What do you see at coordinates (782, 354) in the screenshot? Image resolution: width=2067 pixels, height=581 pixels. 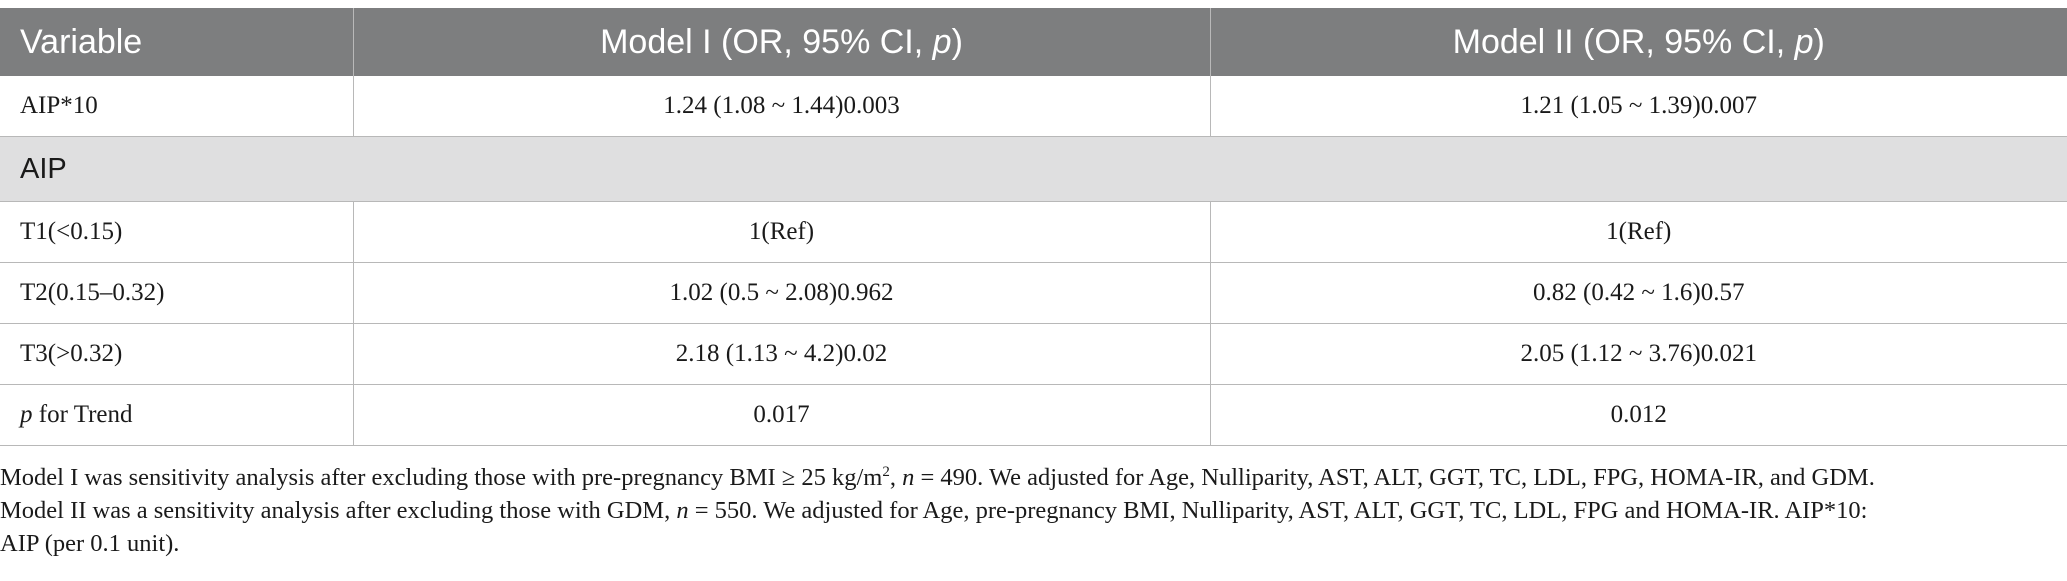 I see `row-model1-value: 2.18 (1.13 ~ 4.2)0.02` at bounding box center [782, 354].